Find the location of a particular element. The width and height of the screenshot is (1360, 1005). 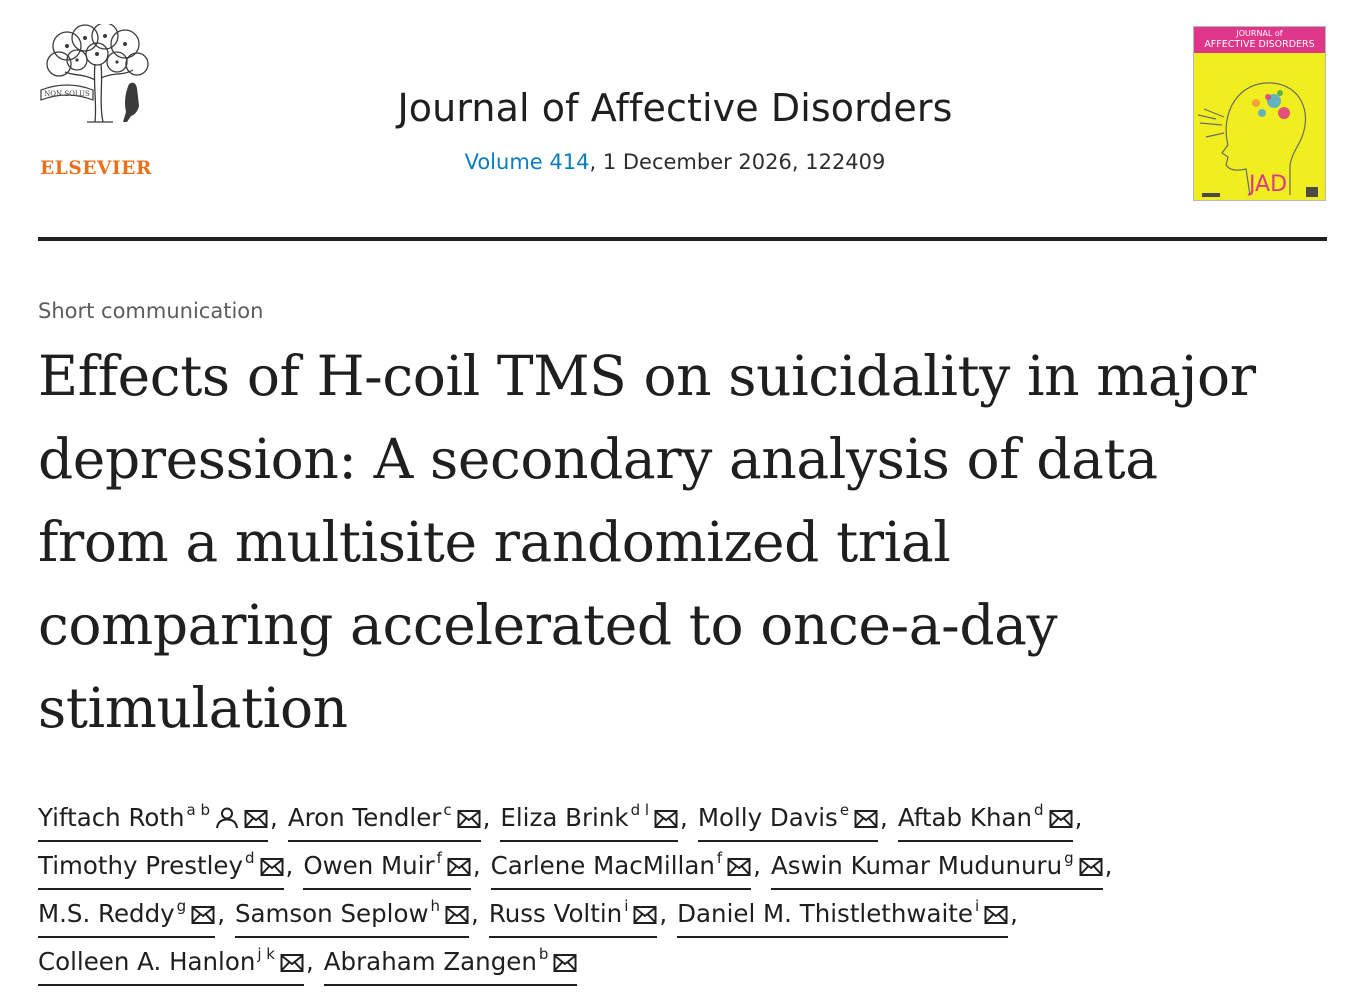

author-link: Timothy Prestley d is located at coordinates (161, 864).